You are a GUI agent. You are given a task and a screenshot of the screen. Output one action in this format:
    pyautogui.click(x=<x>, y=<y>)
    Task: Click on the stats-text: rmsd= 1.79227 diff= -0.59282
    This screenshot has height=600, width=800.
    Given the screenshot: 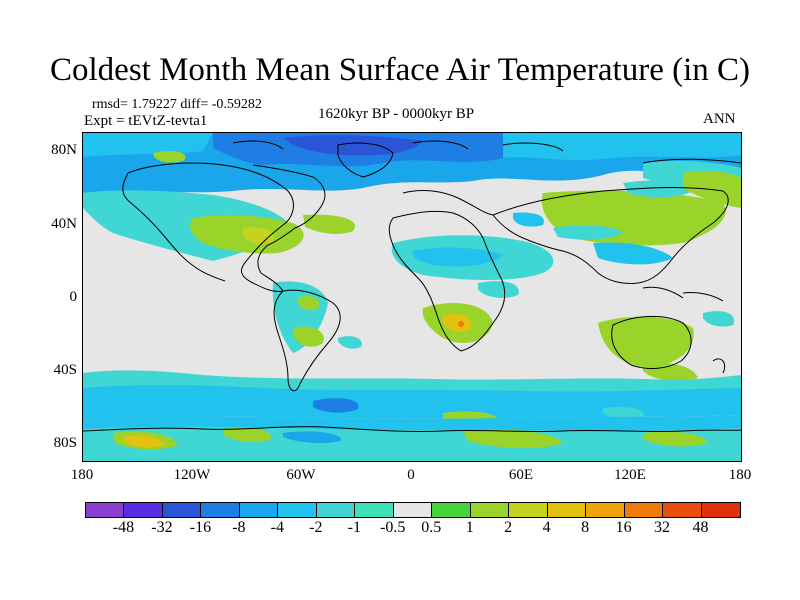 What is the action you would take?
    pyautogui.click(x=177, y=104)
    